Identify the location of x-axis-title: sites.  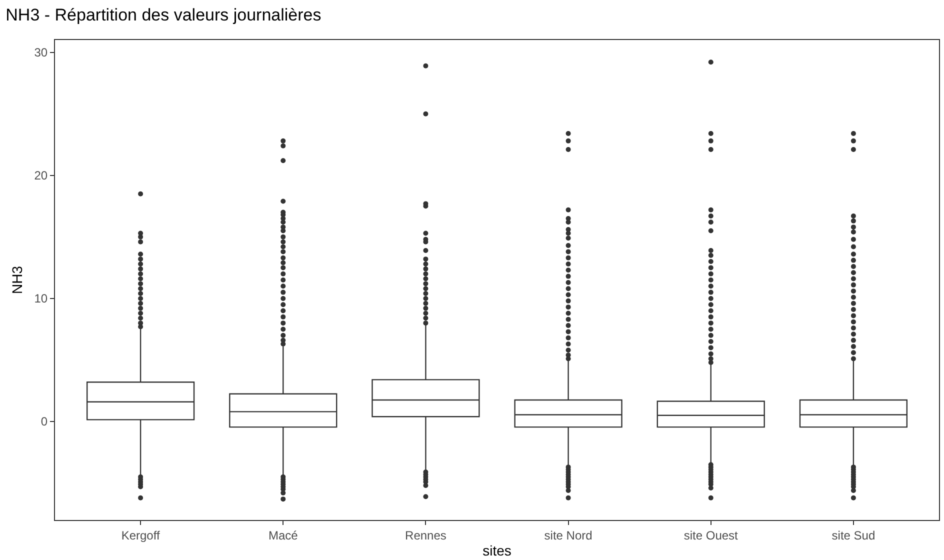
(497, 550).